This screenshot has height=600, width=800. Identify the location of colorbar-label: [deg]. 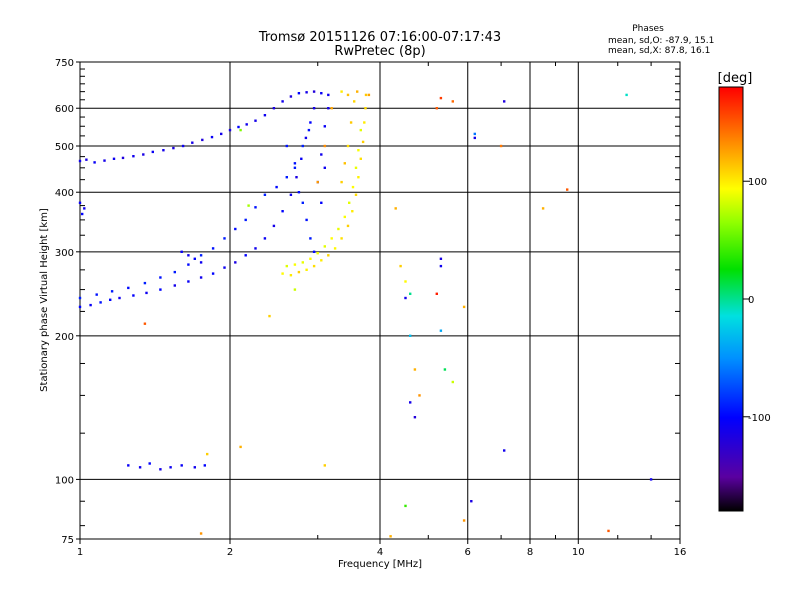
(735, 78).